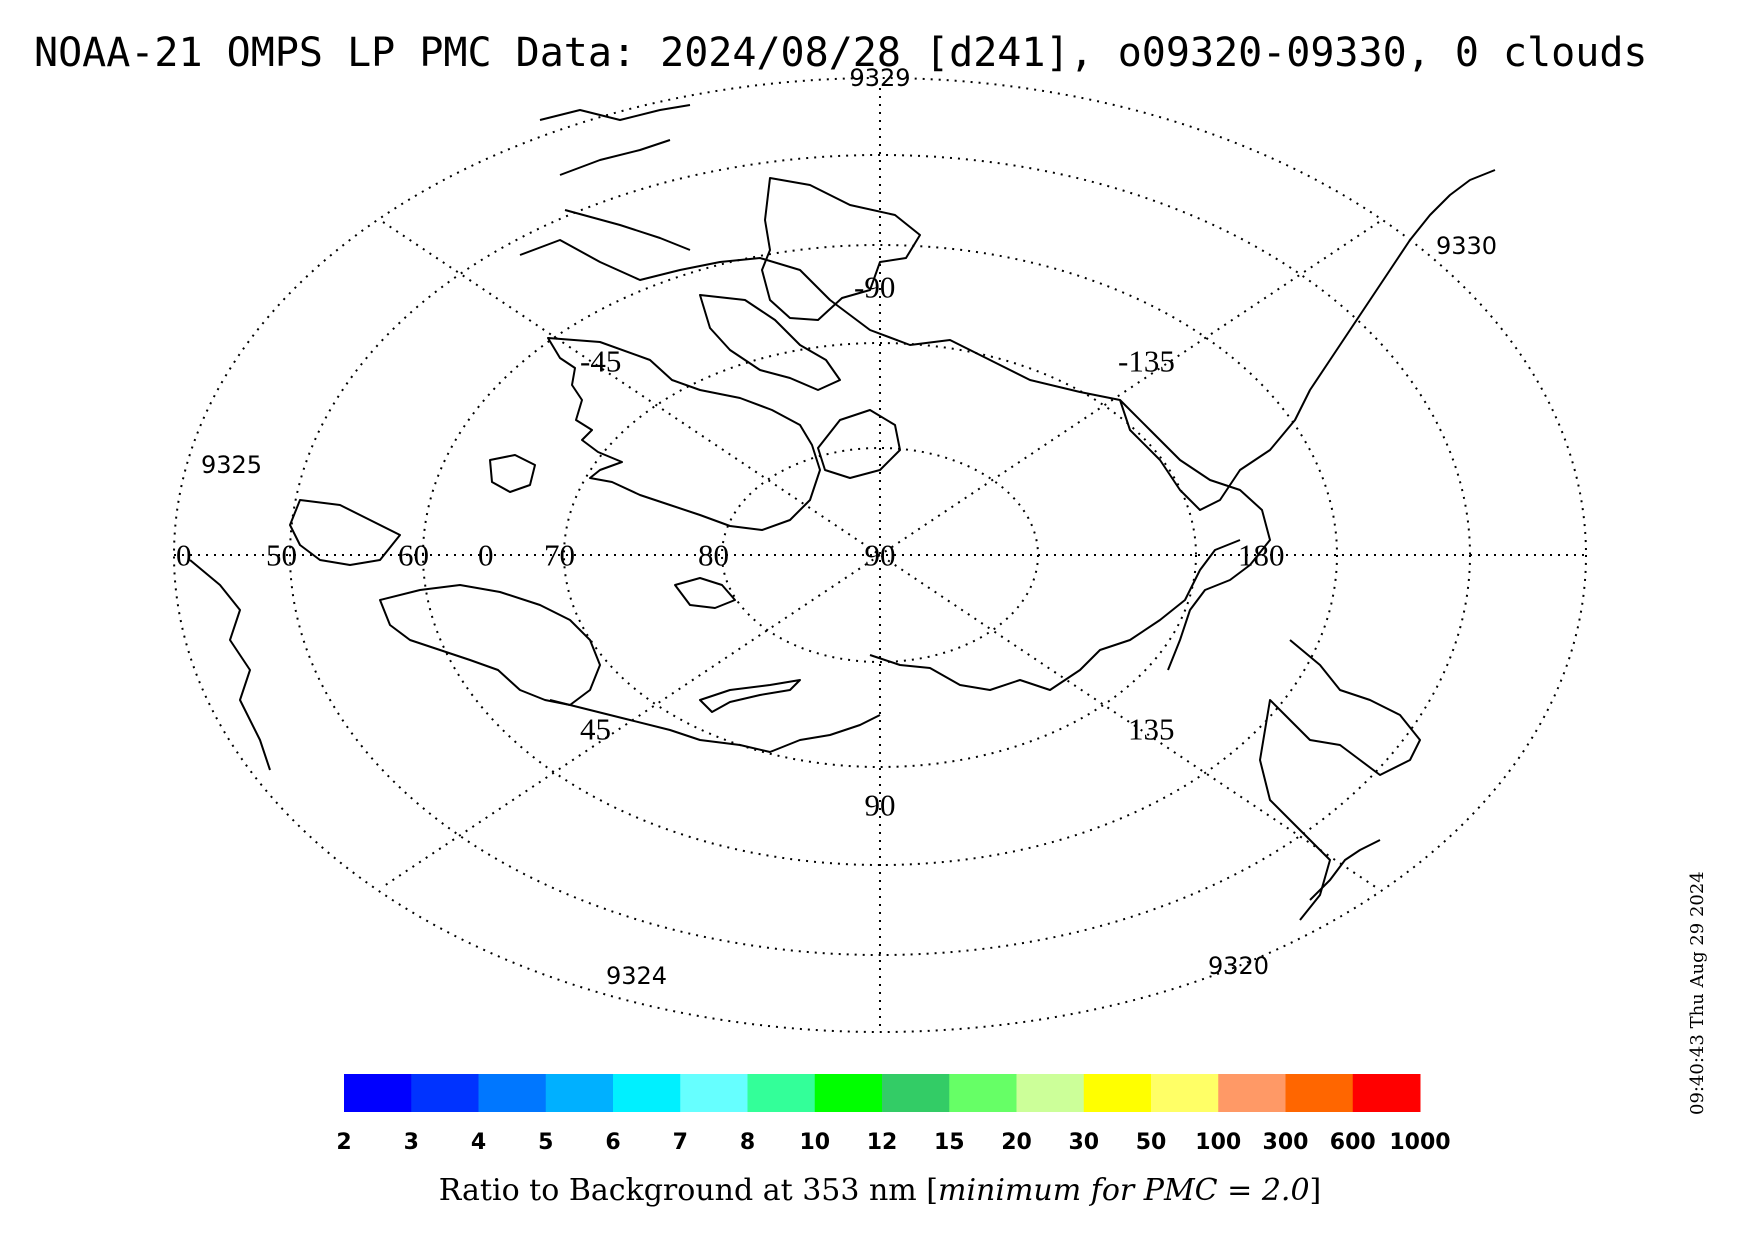 This screenshot has height=1244, width=1745. Describe the element at coordinates (874, 287) in the screenshot. I see `lon-label-minus90: -90` at that location.